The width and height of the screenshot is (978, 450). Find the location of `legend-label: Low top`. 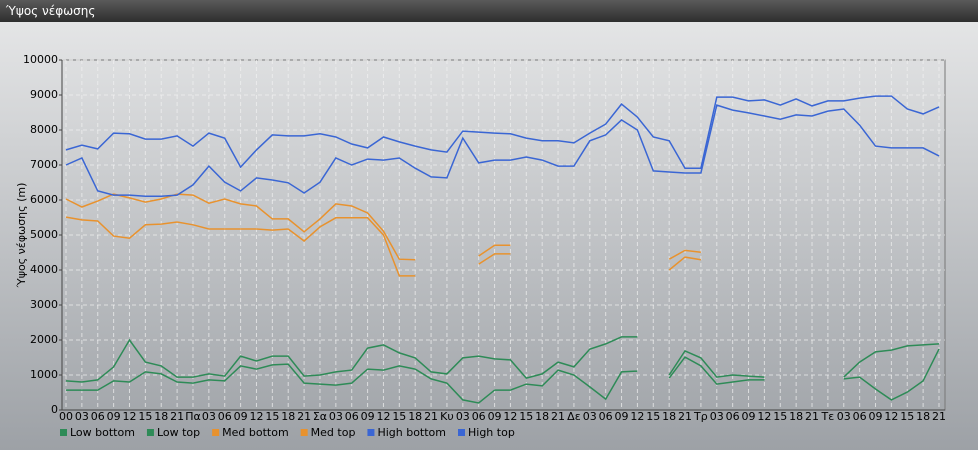

legend-label: Low top is located at coordinates (178, 432).